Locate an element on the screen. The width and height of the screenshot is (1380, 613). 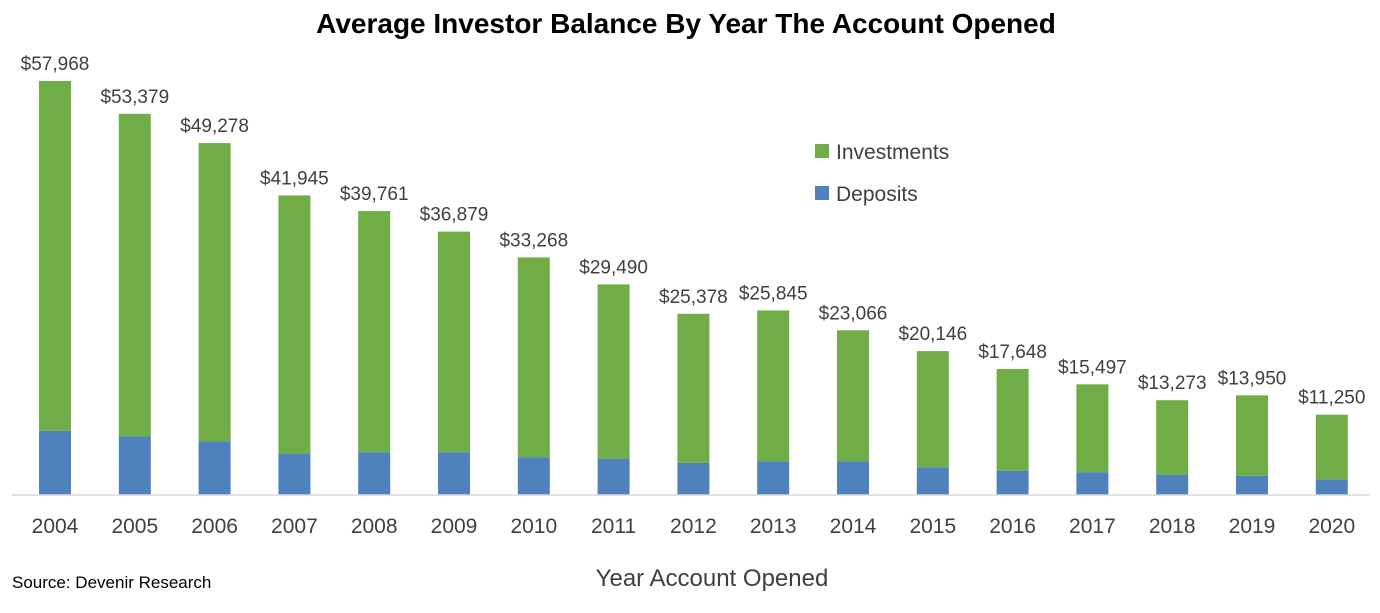
x-tick-label-2015: 2015 is located at coordinates (932, 526).